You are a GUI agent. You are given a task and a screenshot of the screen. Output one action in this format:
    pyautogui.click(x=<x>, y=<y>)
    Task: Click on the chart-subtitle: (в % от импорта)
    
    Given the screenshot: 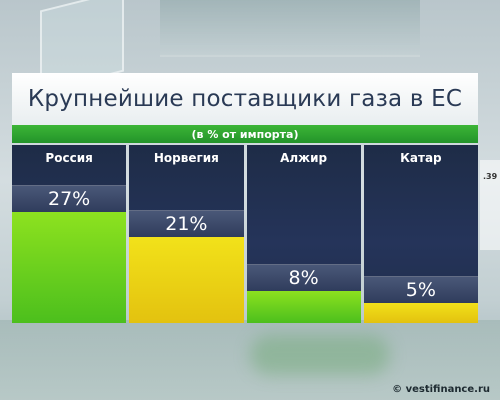 What is the action you would take?
    pyautogui.click(x=245, y=134)
    